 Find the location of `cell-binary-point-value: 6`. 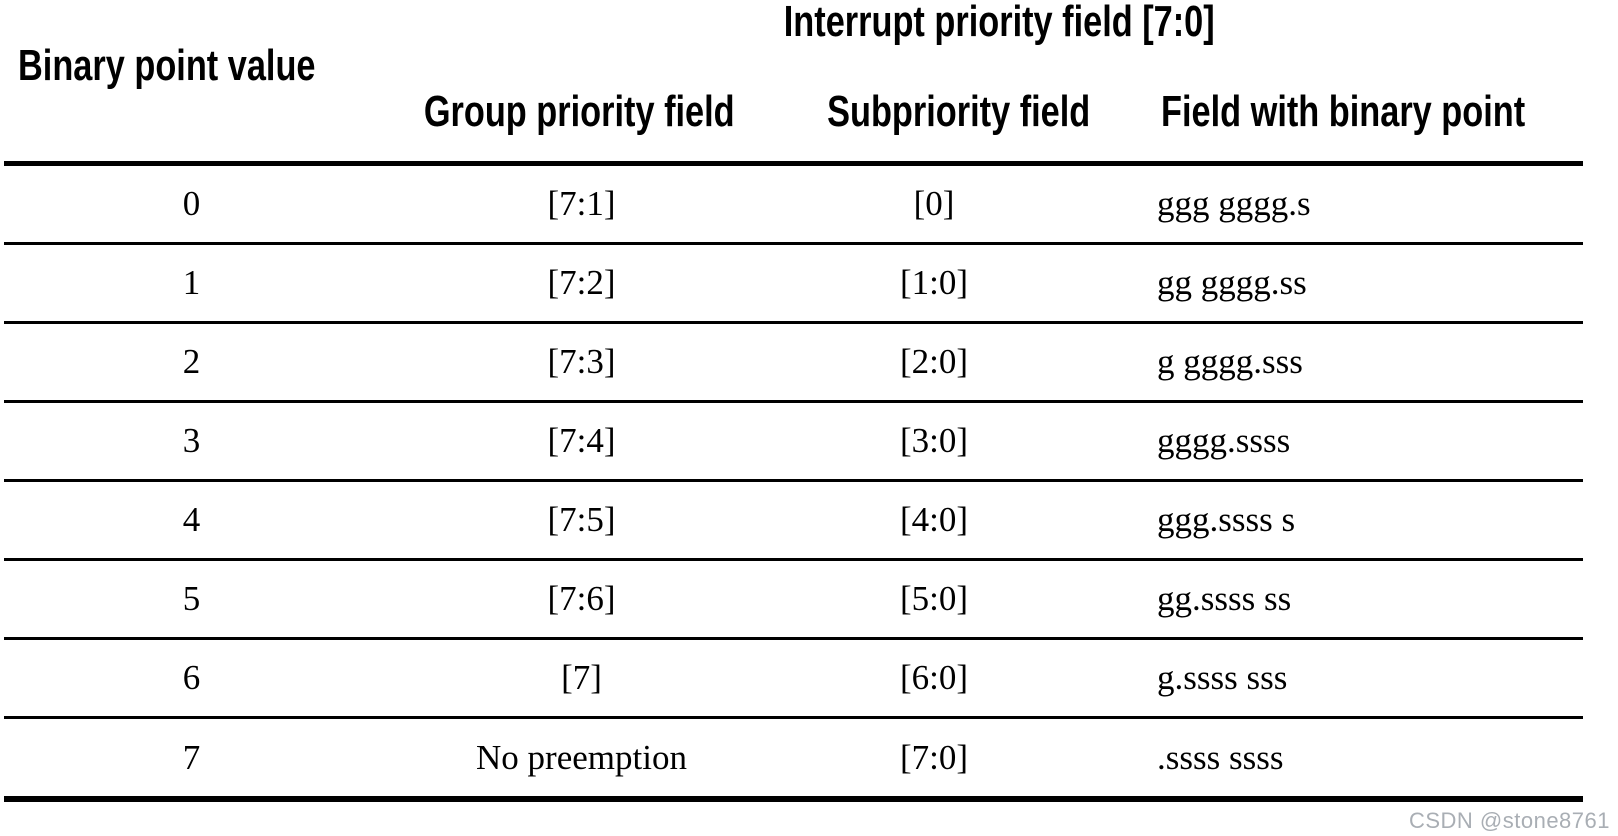

cell-binary-point-value: 6 is located at coordinates (191, 677).